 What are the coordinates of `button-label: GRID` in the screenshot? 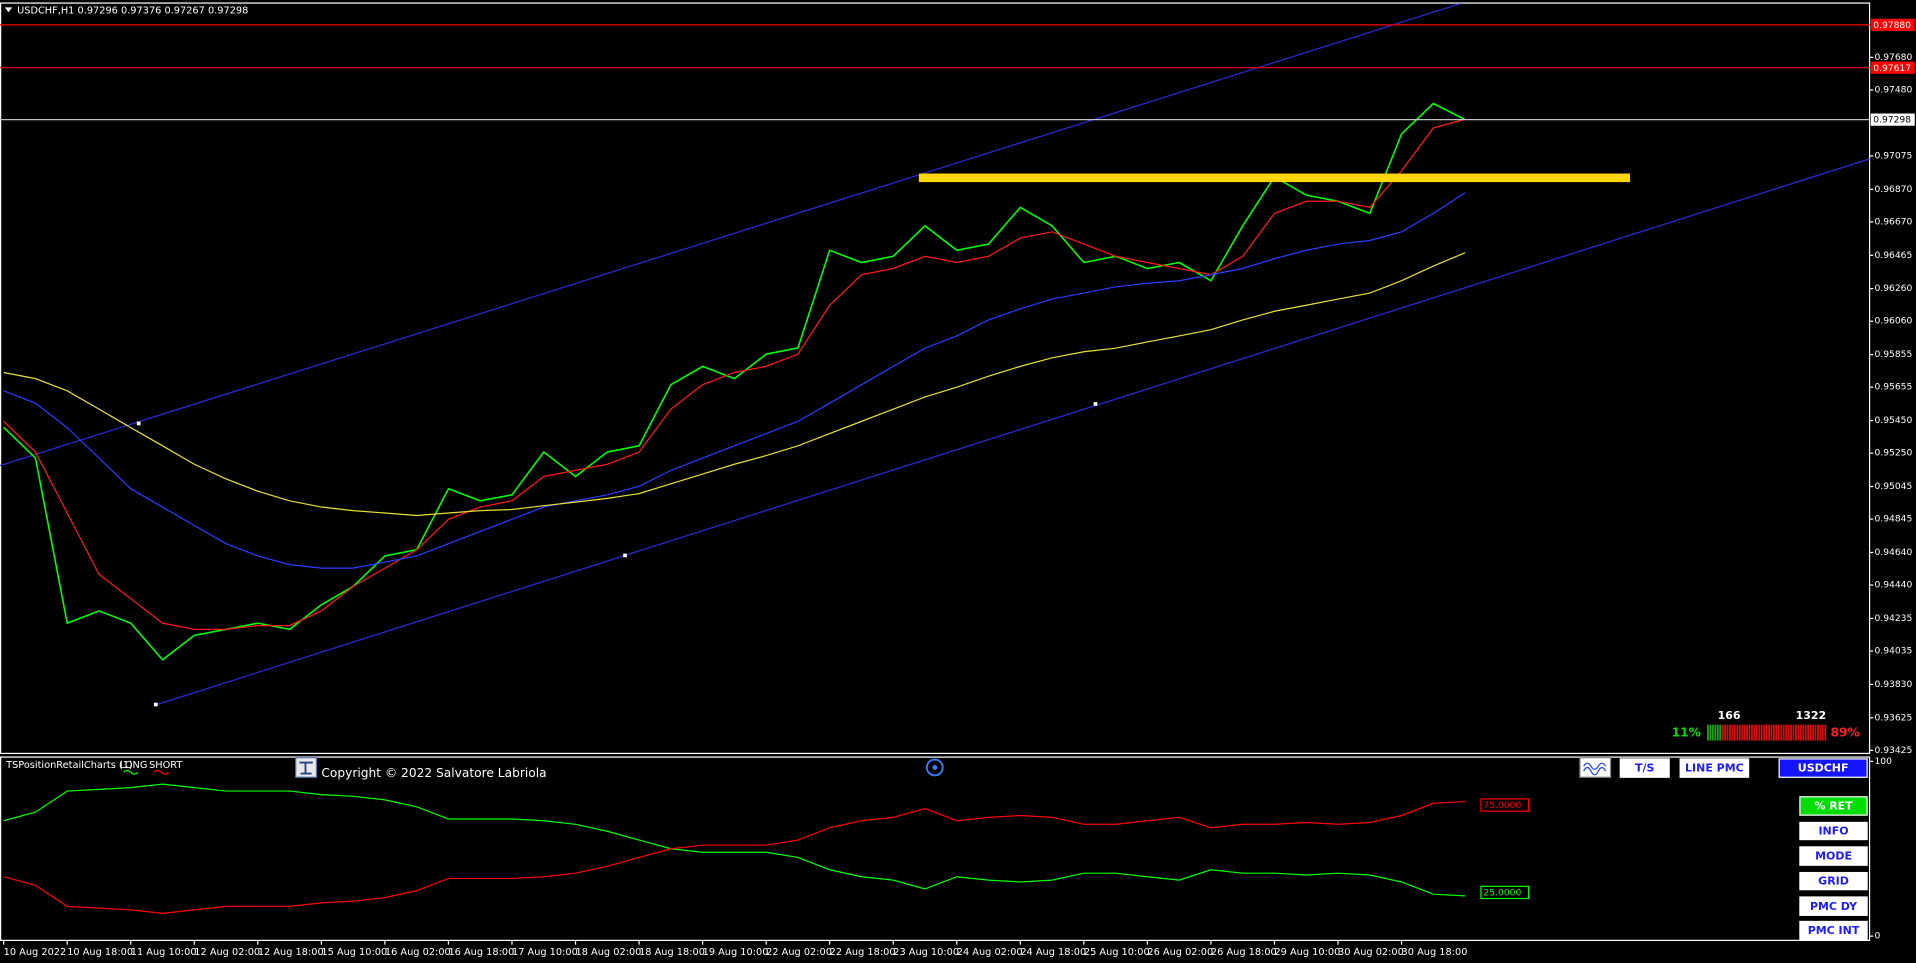 It's located at (1833, 881).